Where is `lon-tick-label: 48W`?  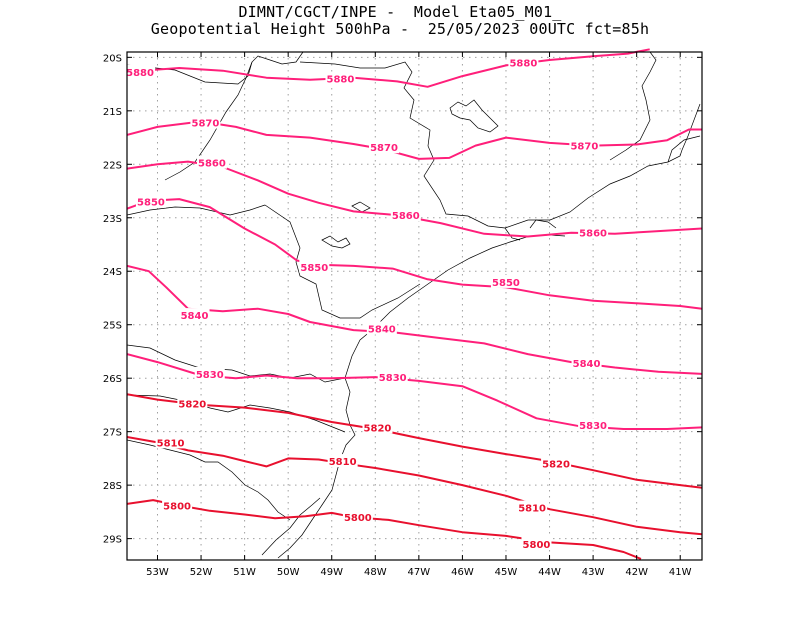
lon-tick-label: 48W is located at coordinates (375, 572).